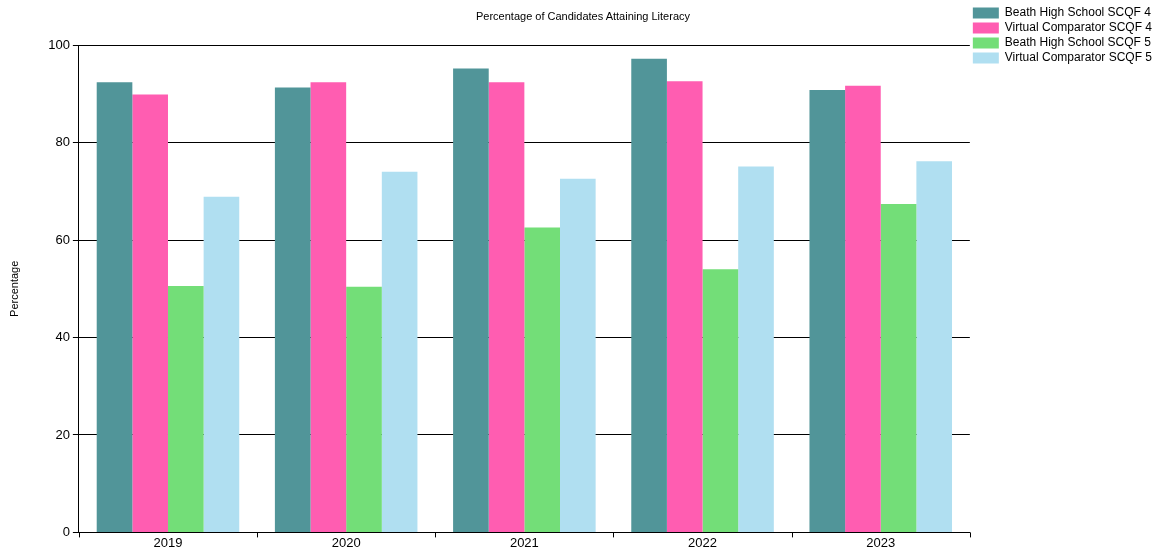 The image size is (1170, 556). Describe the element at coordinates (168, 542) in the screenshot. I see `x-tick-label: 2019` at that location.